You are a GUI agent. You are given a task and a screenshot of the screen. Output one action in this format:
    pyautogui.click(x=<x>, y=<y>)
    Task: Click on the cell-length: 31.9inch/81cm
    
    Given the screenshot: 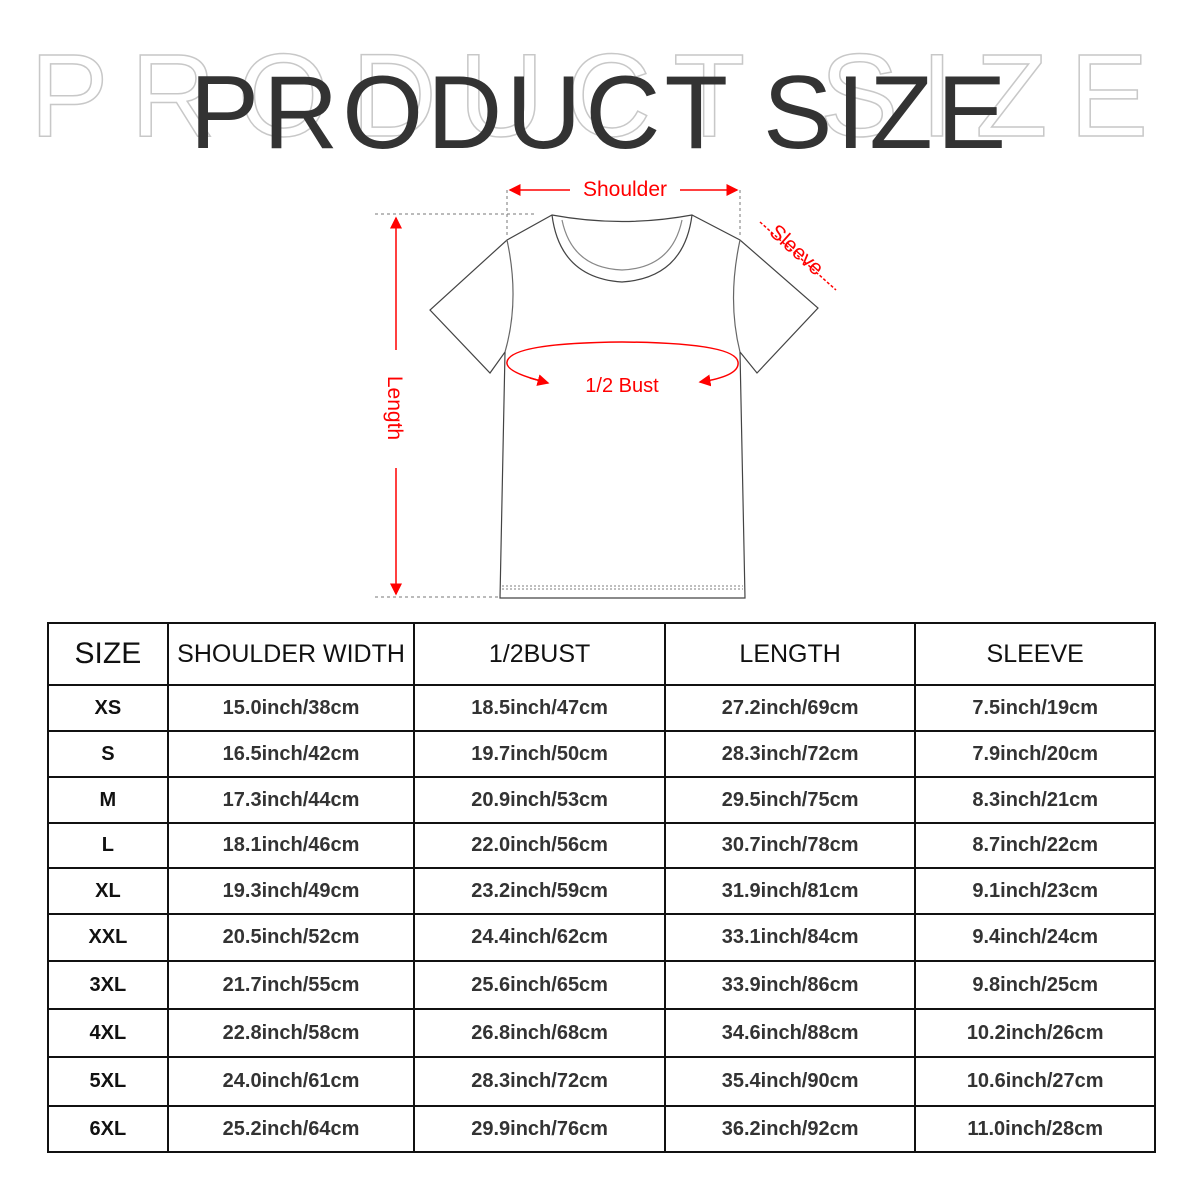 What is the action you would take?
    pyautogui.click(x=790, y=891)
    